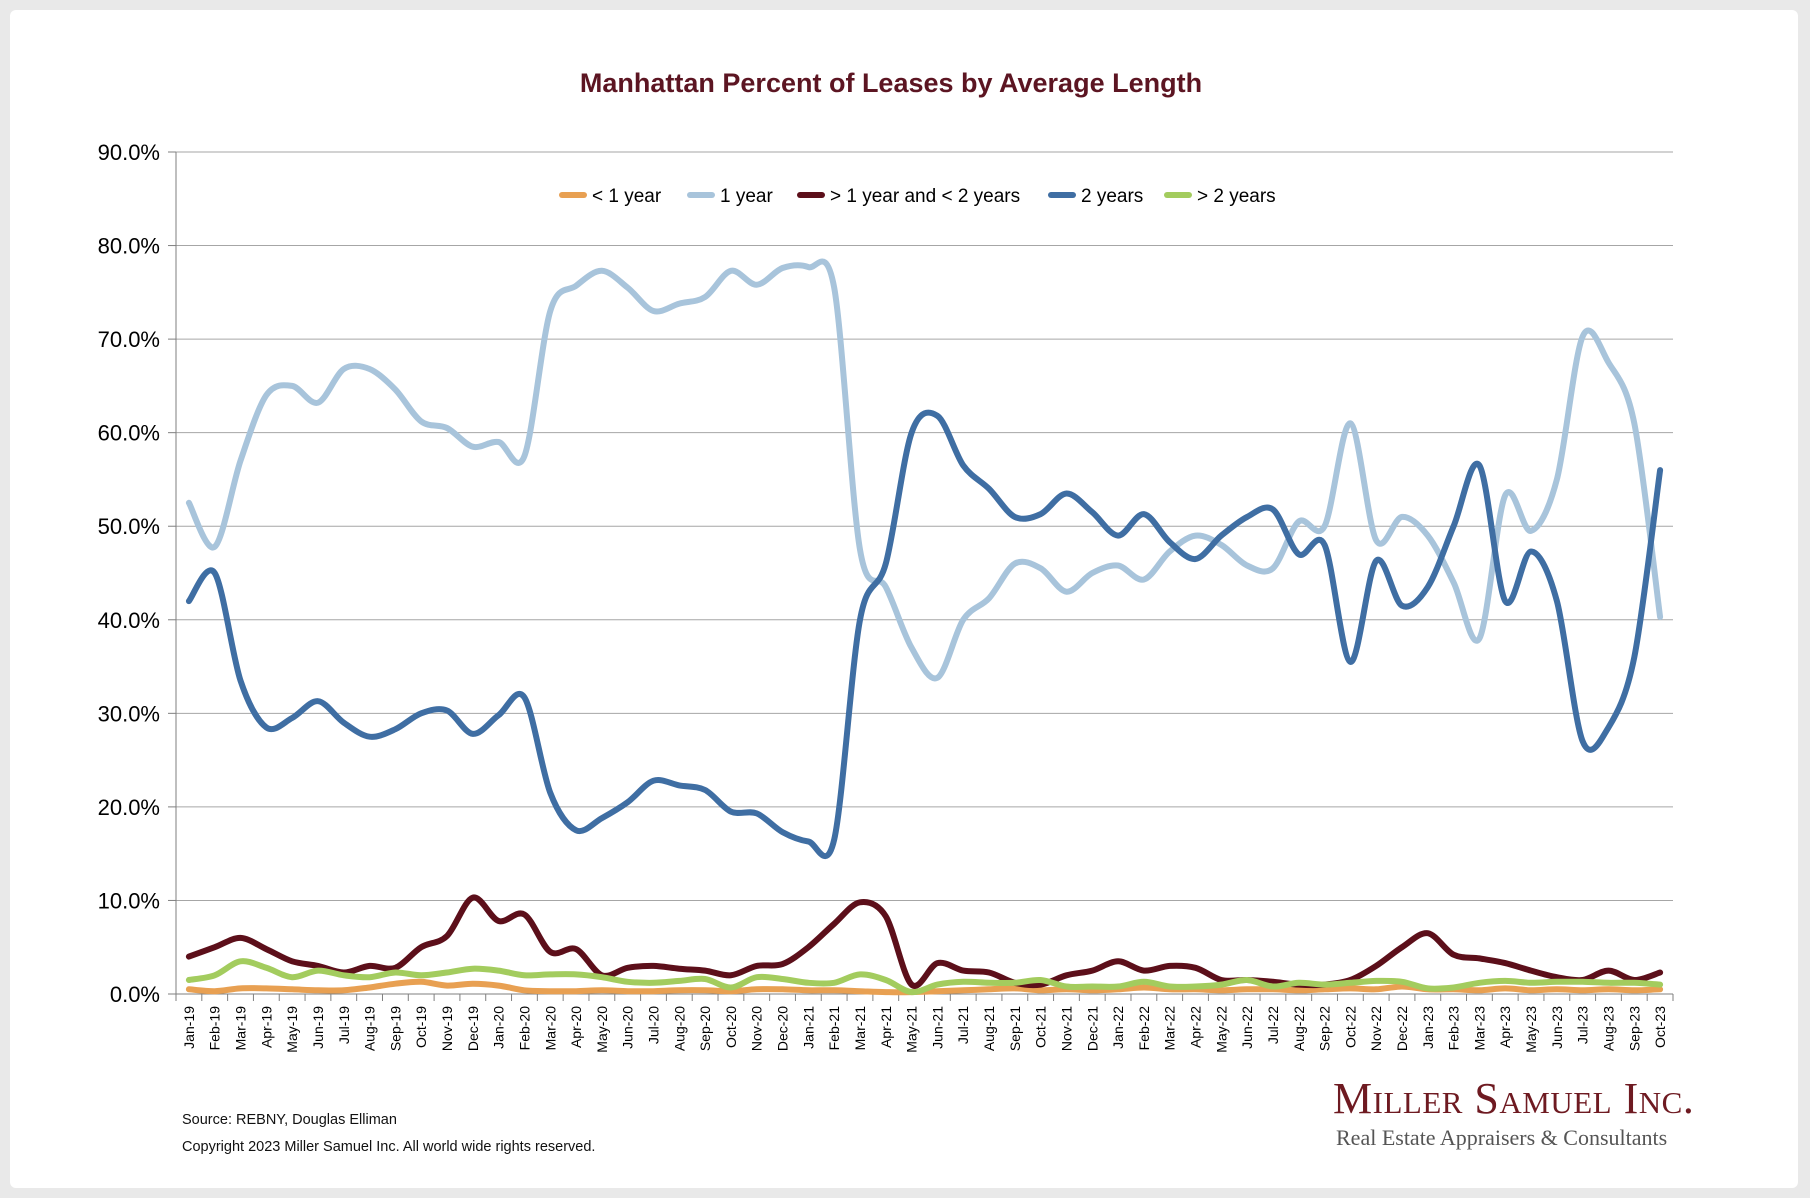 This screenshot has width=1810, height=1198. What do you see at coordinates (1583, 1025) in the screenshot?
I see `x-tick-label: Jul-23` at bounding box center [1583, 1025].